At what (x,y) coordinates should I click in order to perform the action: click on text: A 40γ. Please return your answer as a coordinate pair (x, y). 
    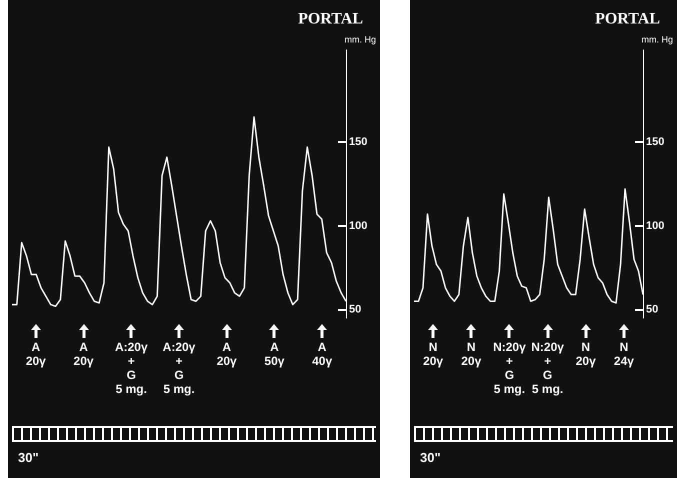
    Looking at the image, I should click on (322, 353).